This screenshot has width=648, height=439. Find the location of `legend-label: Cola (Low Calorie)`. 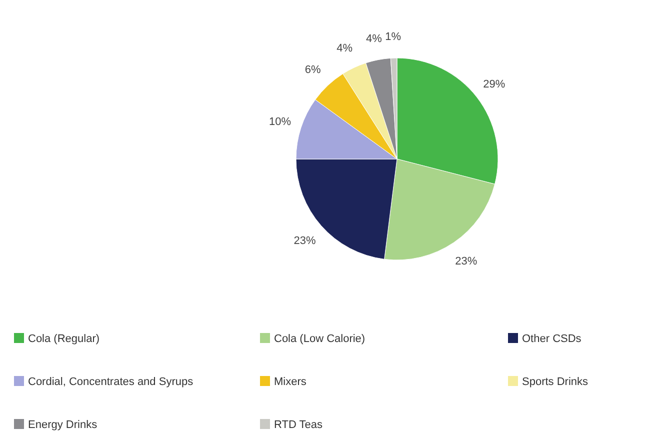

legend-label: Cola (Low Calorie) is located at coordinates (320, 338).